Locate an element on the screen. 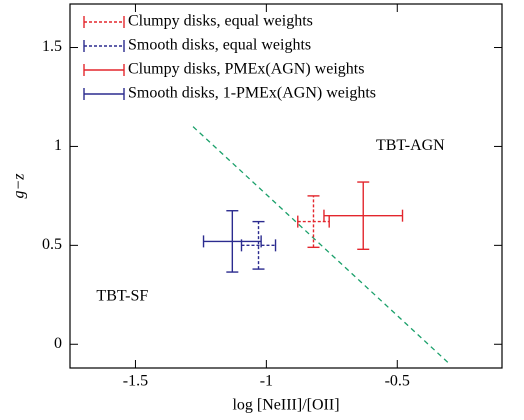 Image resolution: width=524 pixels, height=420 pixels. y-axis-label: g−z is located at coordinates (19, 186).